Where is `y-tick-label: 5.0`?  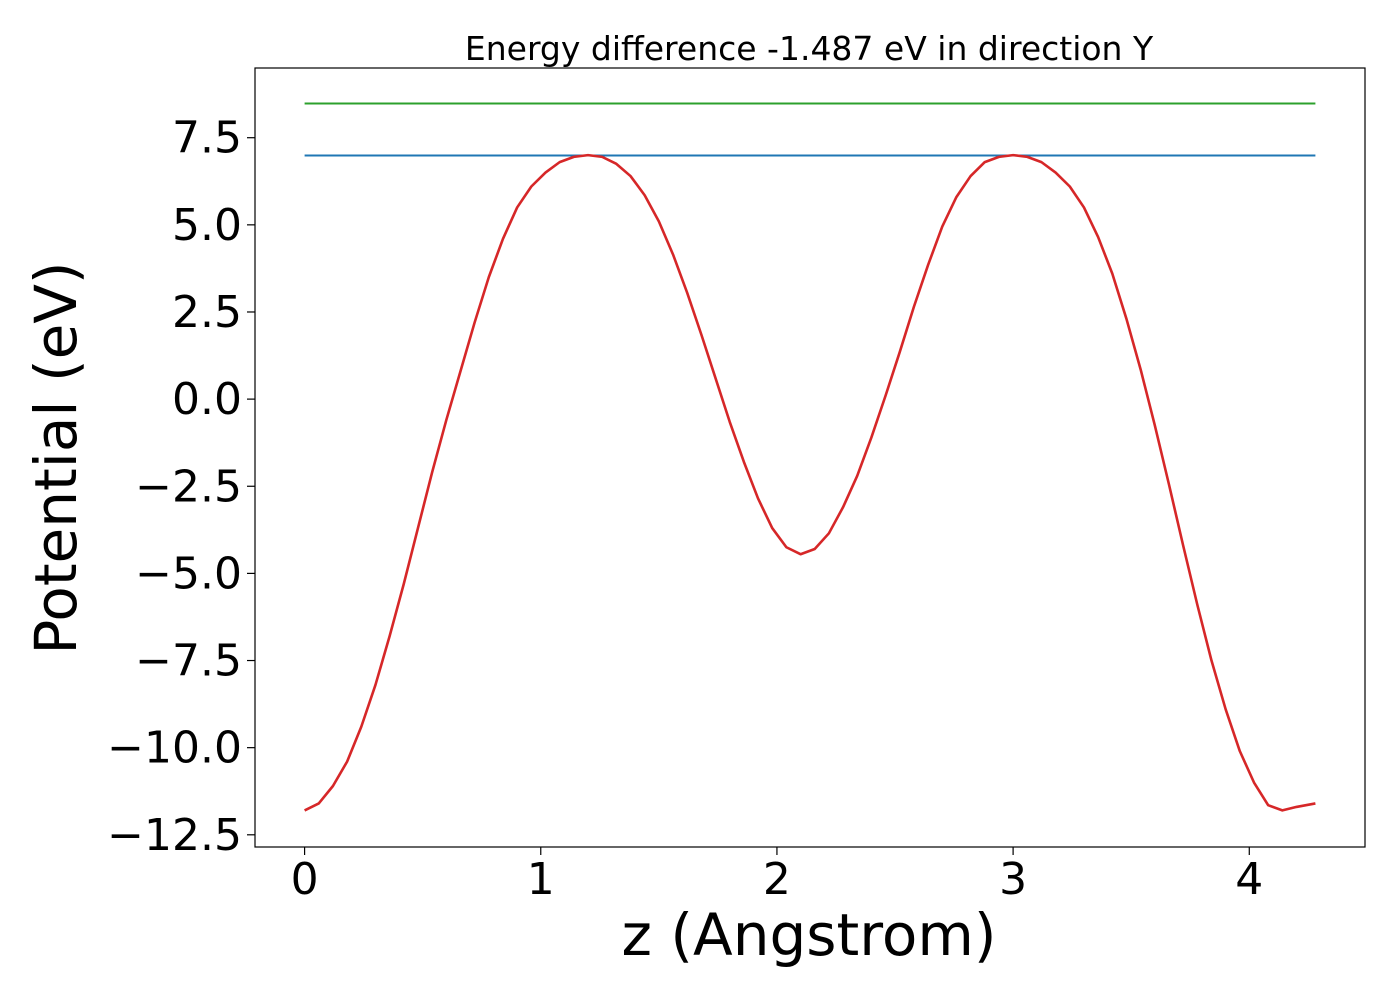
y-tick-label: 5.0 is located at coordinates (207, 225).